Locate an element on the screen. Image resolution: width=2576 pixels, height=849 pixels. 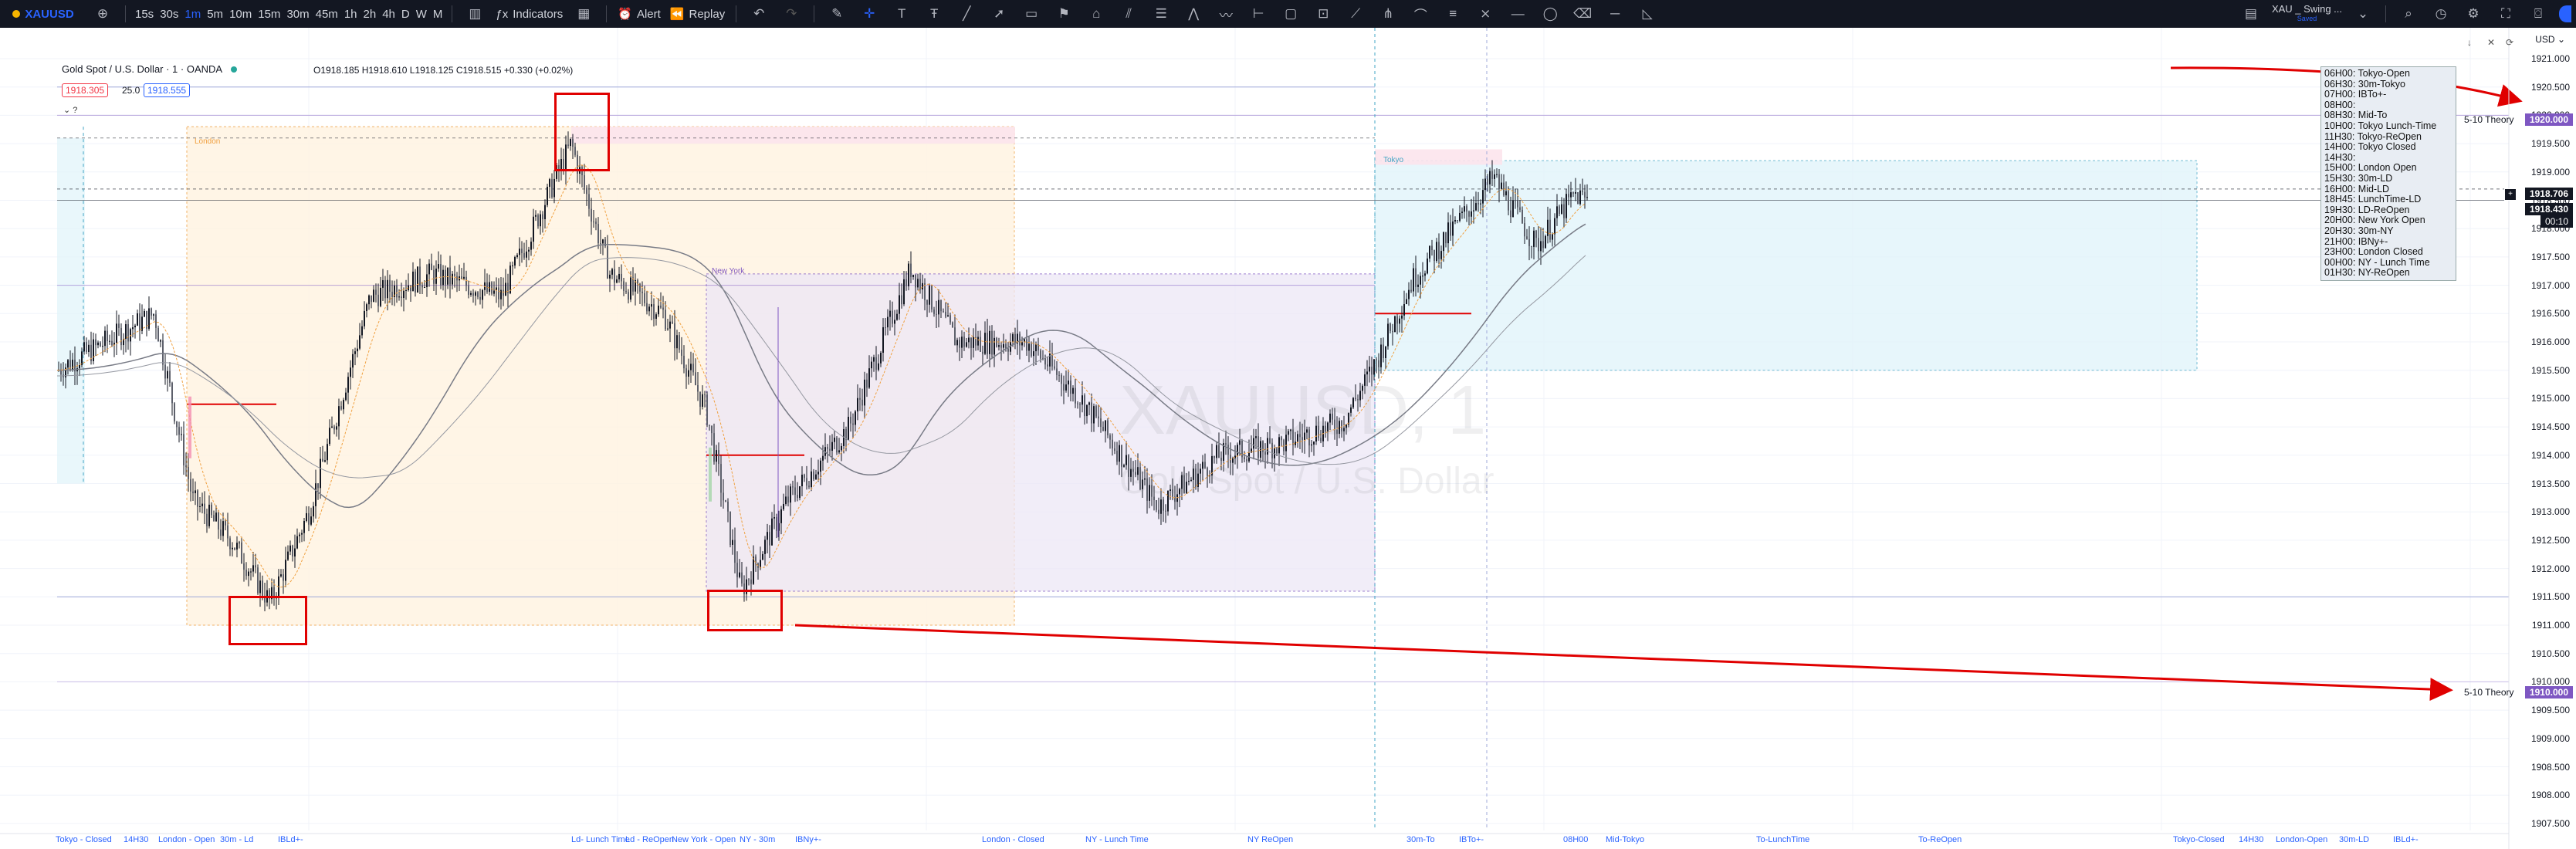
measure-icon: ⟋ is located at coordinates (1356, 13).